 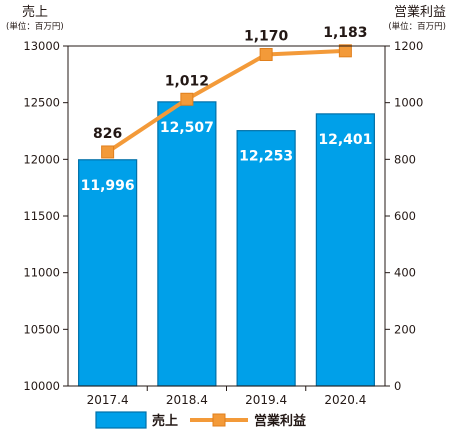 What do you see at coordinates (417, 26) in the screenshot?
I see `right-axis-unit: (単位：百万円)` at bounding box center [417, 26].